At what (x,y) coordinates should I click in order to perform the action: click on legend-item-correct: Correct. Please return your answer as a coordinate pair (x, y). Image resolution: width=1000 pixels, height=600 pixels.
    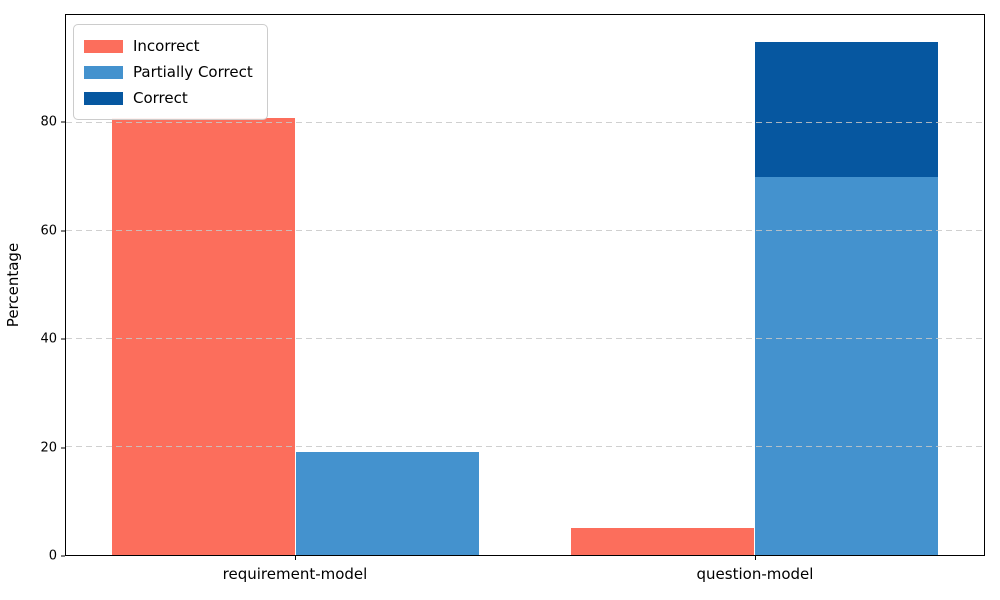
    Looking at the image, I should click on (170, 98).